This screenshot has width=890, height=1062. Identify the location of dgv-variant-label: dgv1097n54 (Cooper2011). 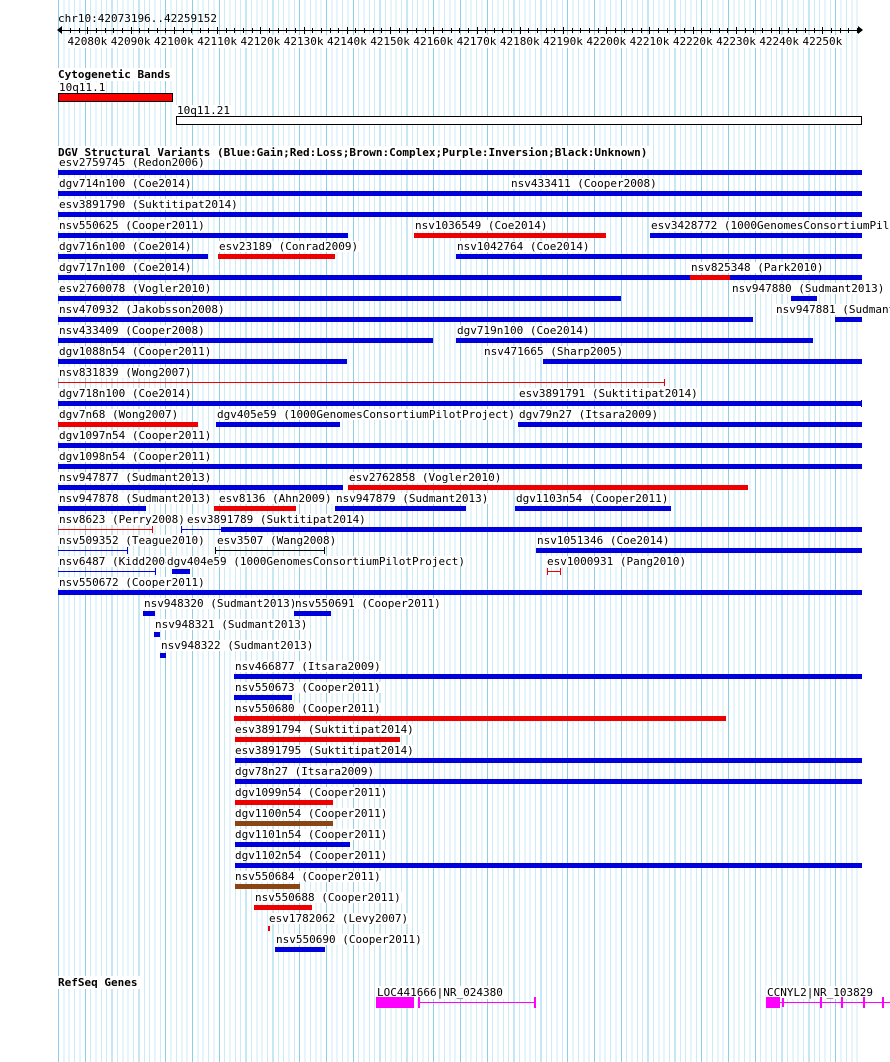
(135, 435).